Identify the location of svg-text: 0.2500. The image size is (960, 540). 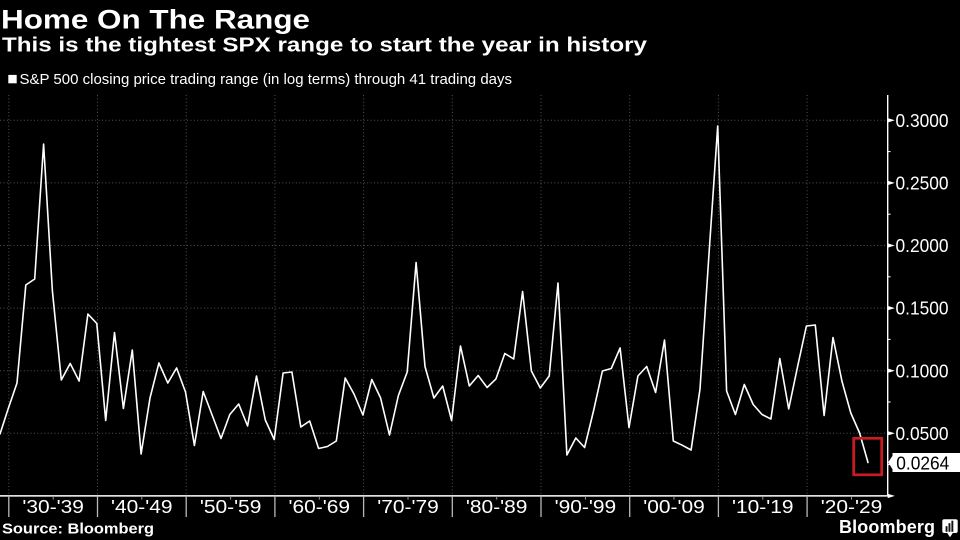
(922, 184).